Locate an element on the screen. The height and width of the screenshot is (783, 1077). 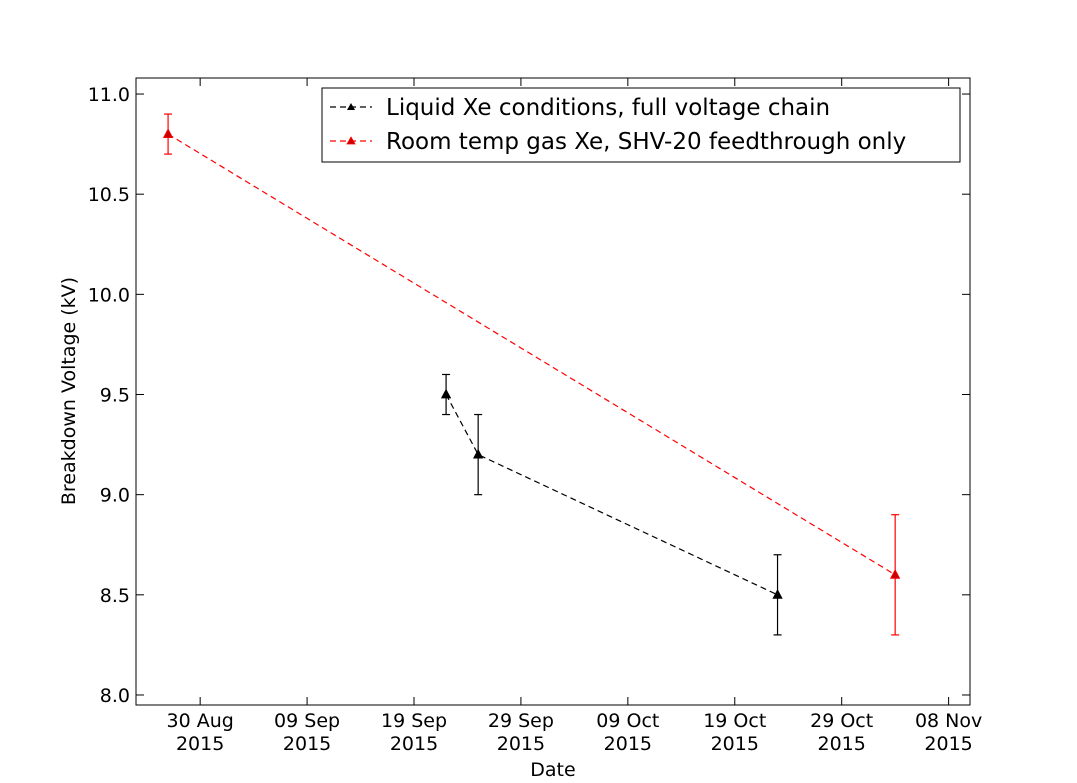
legend-entry-liquid-xe: Liquid Xe conditions, full voltage chain is located at coordinates (580, 108).